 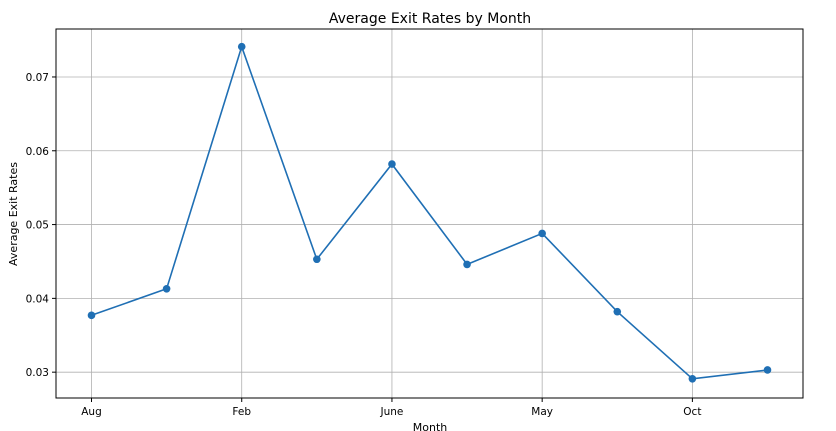 What do you see at coordinates (38, 152) in the screenshot?
I see `y-tick-label: 0.06` at bounding box center [38, 152].